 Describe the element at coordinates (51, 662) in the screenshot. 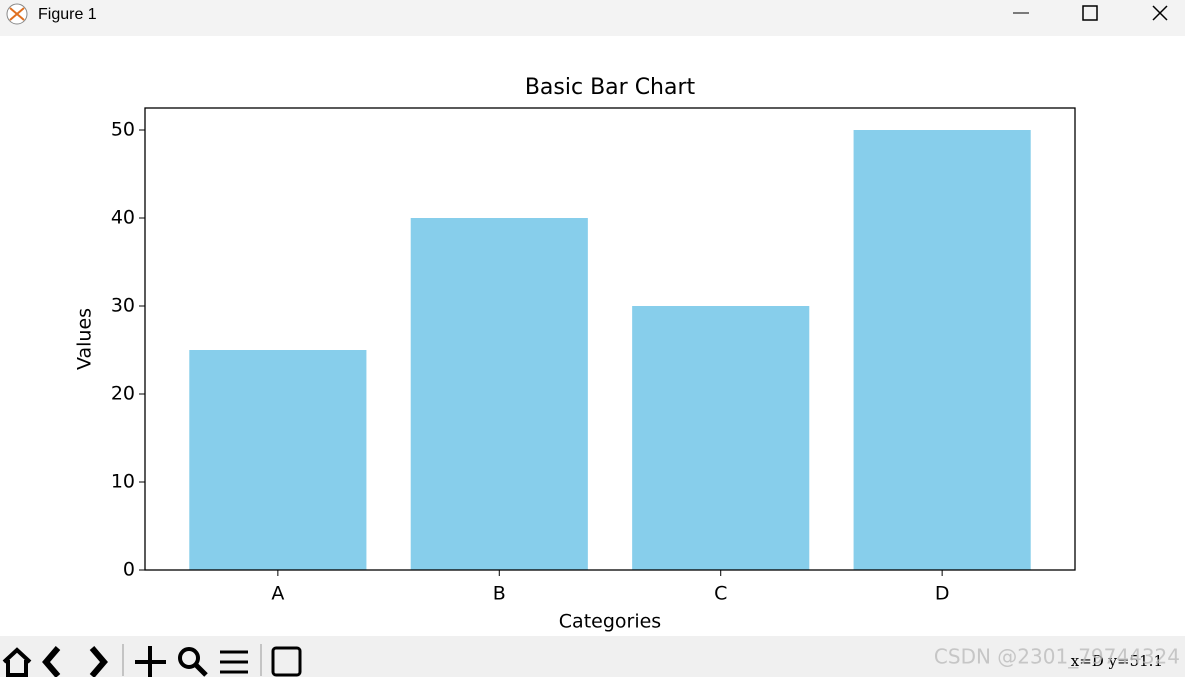

I see `back-button` at that location.